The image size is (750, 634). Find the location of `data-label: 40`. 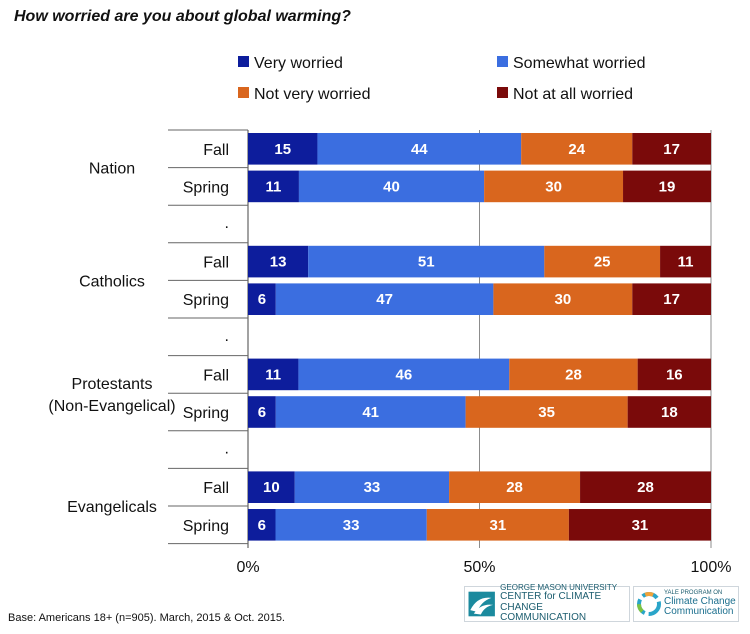

data-label: 40 is located at coordinates (391, 186).